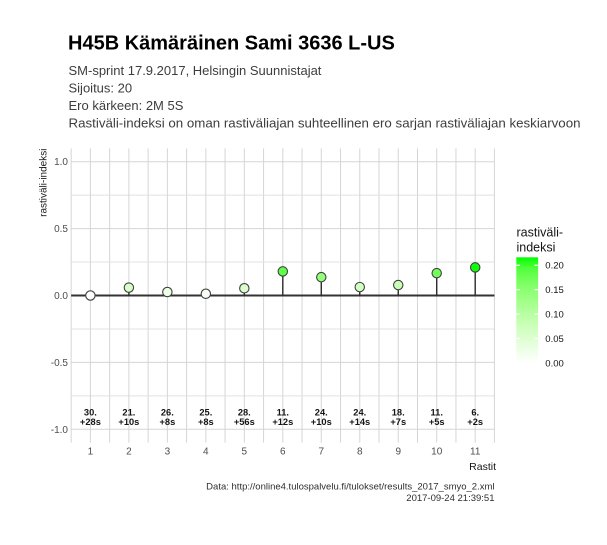 The width and height of the screenshot is (607, 545). What do you see at coordinates (536, 247) in the screenshot?
I see `svg-text: indeksi` at bounding box center [536, 247].